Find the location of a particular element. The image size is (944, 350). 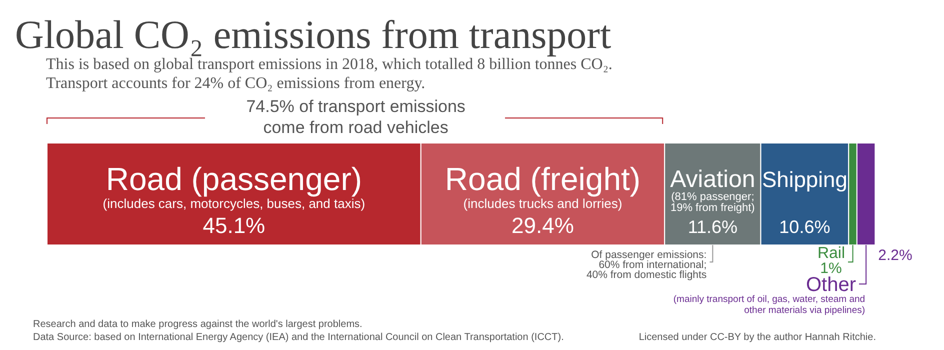

text: 40% from domestic flights is located at coordinates (646, 275).